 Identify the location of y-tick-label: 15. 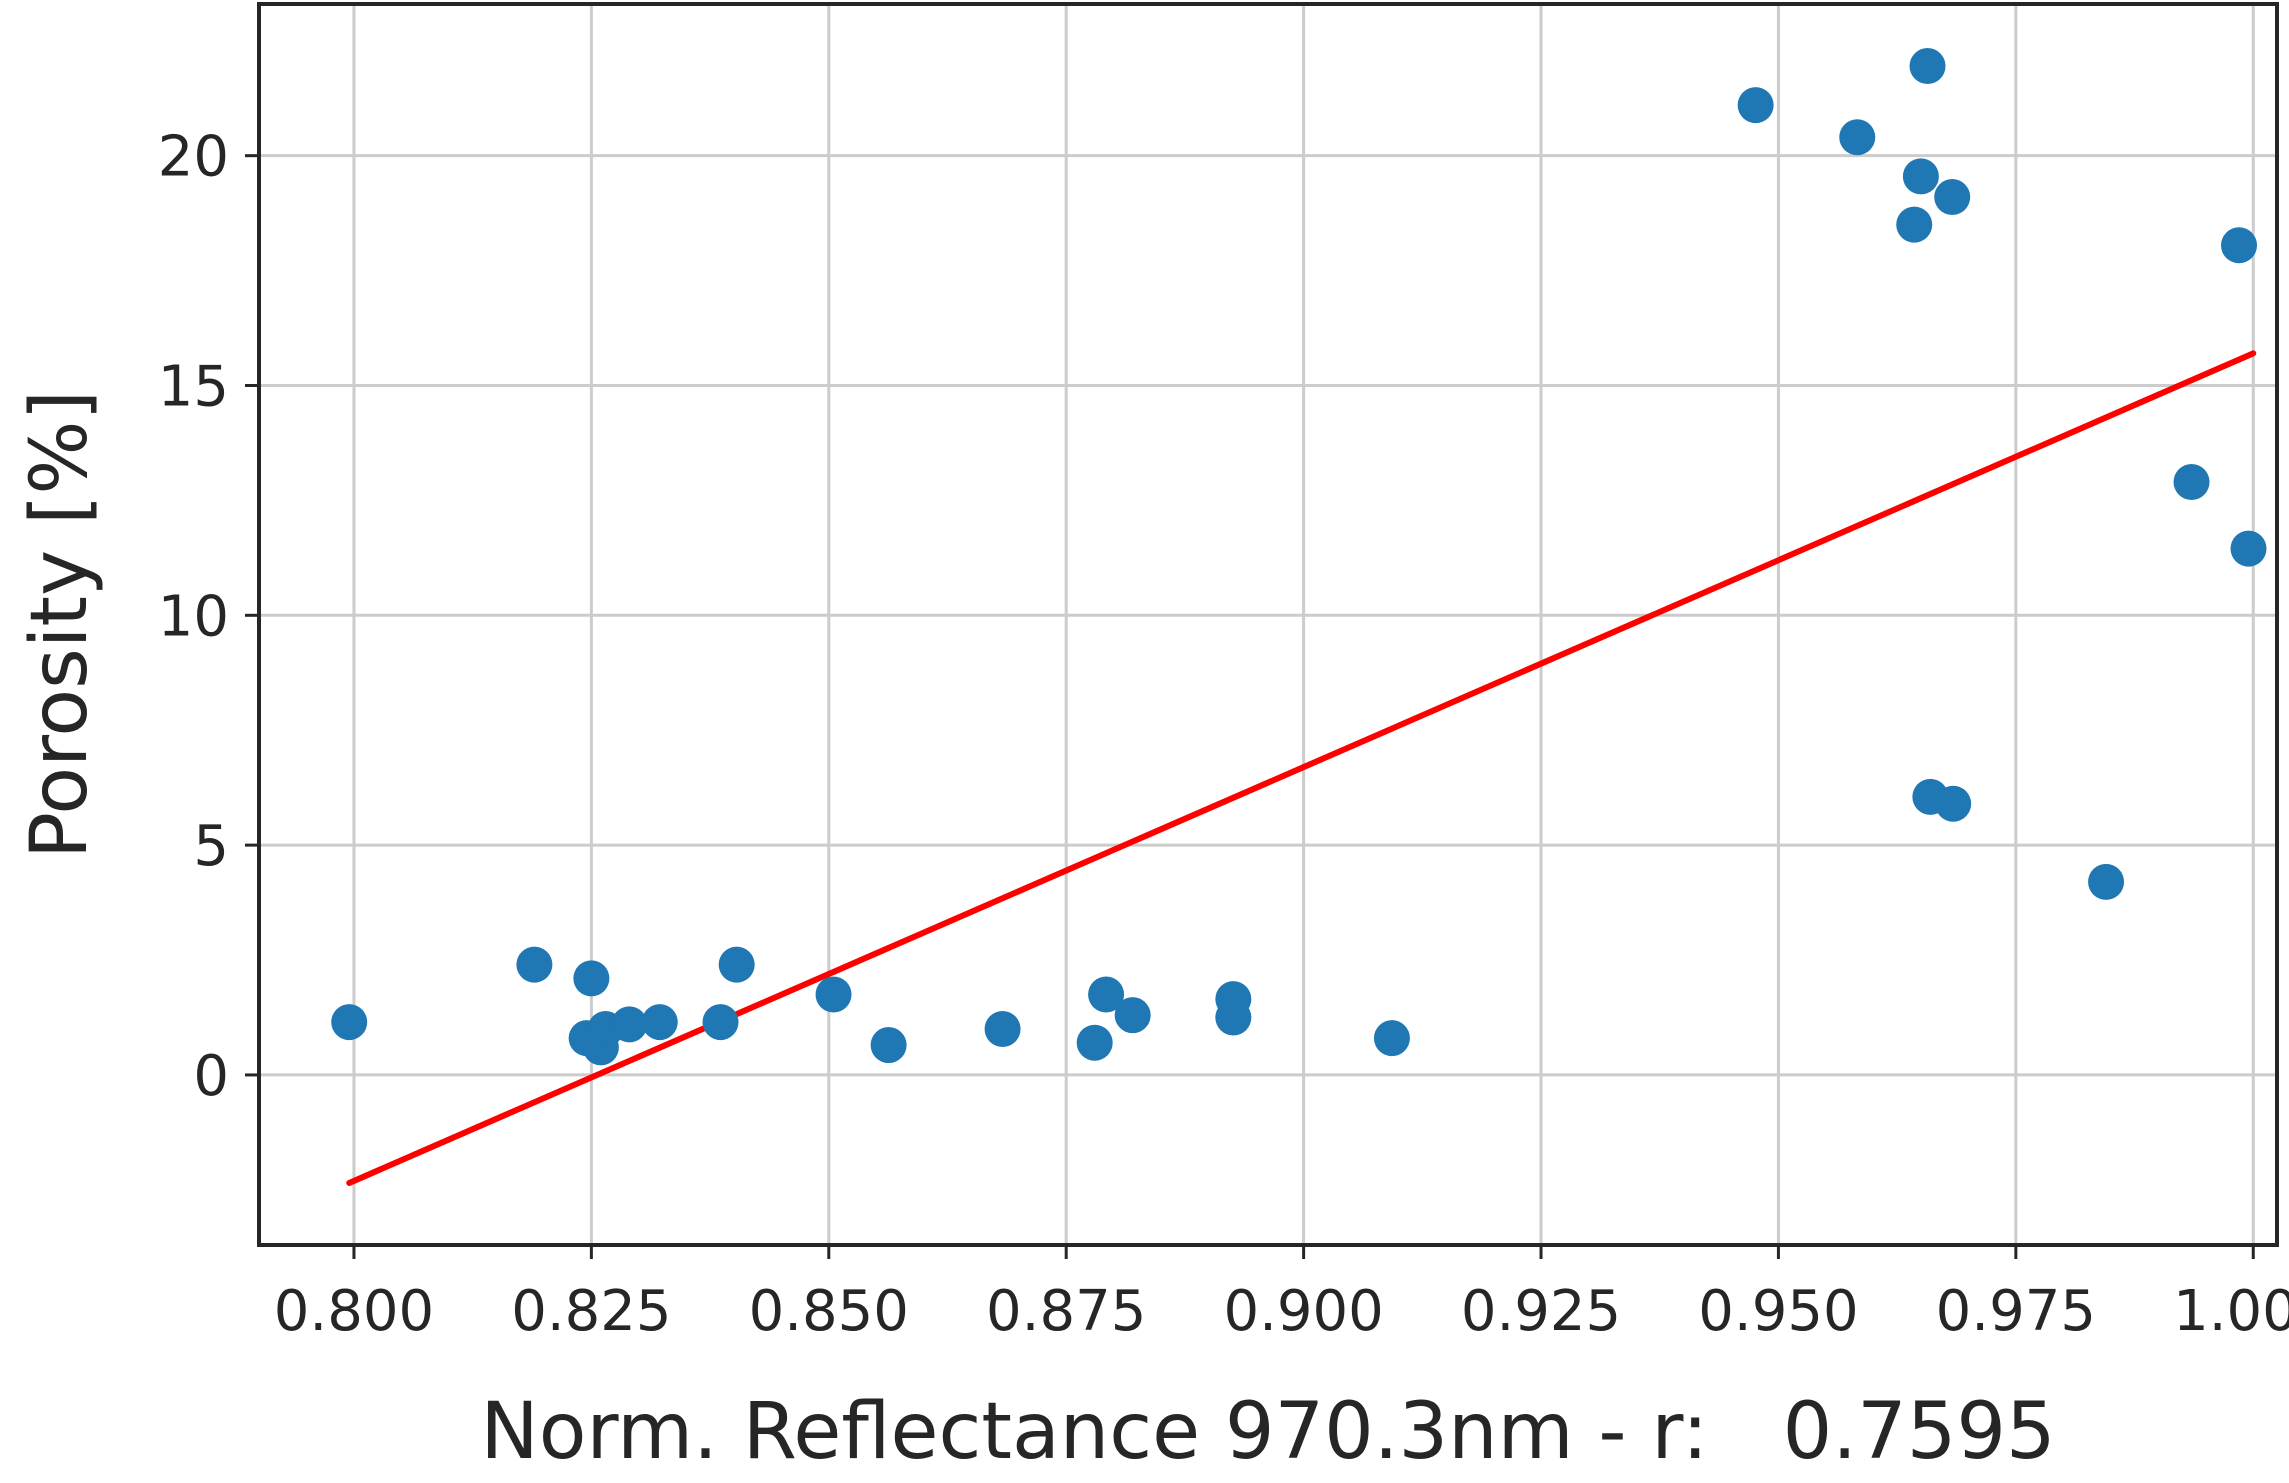
(193, 386).